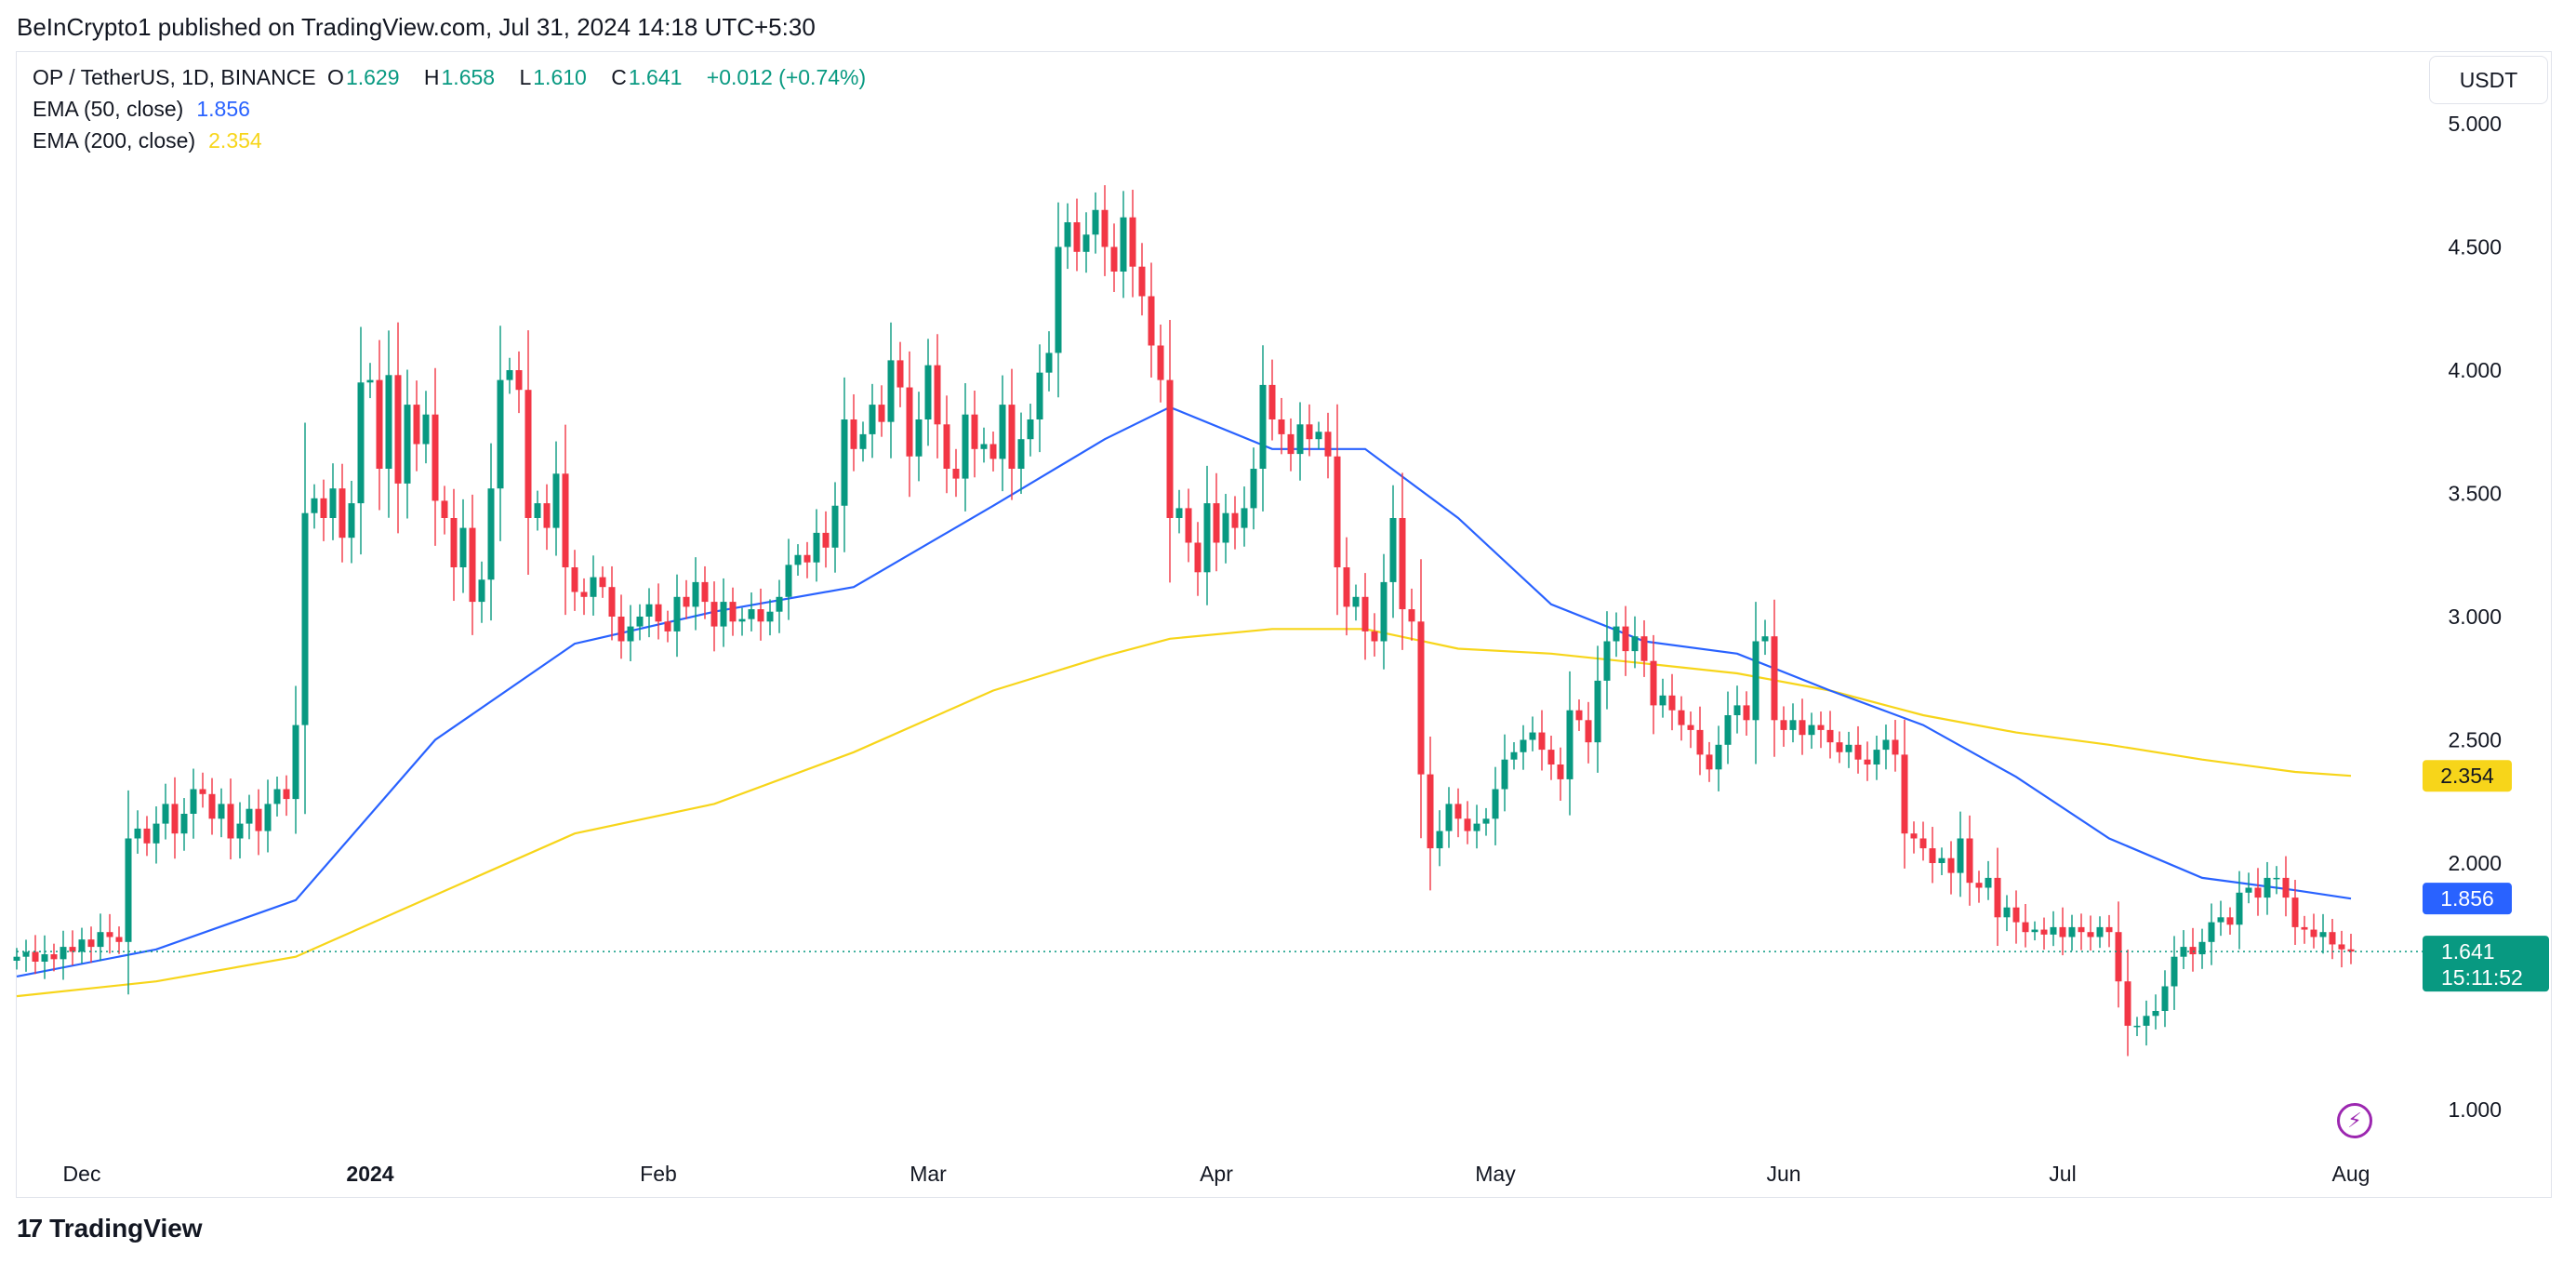 The height and width of the screenshot is (1263, 2576). I want to click on x-tick-label: May, so click(1495, 1174).